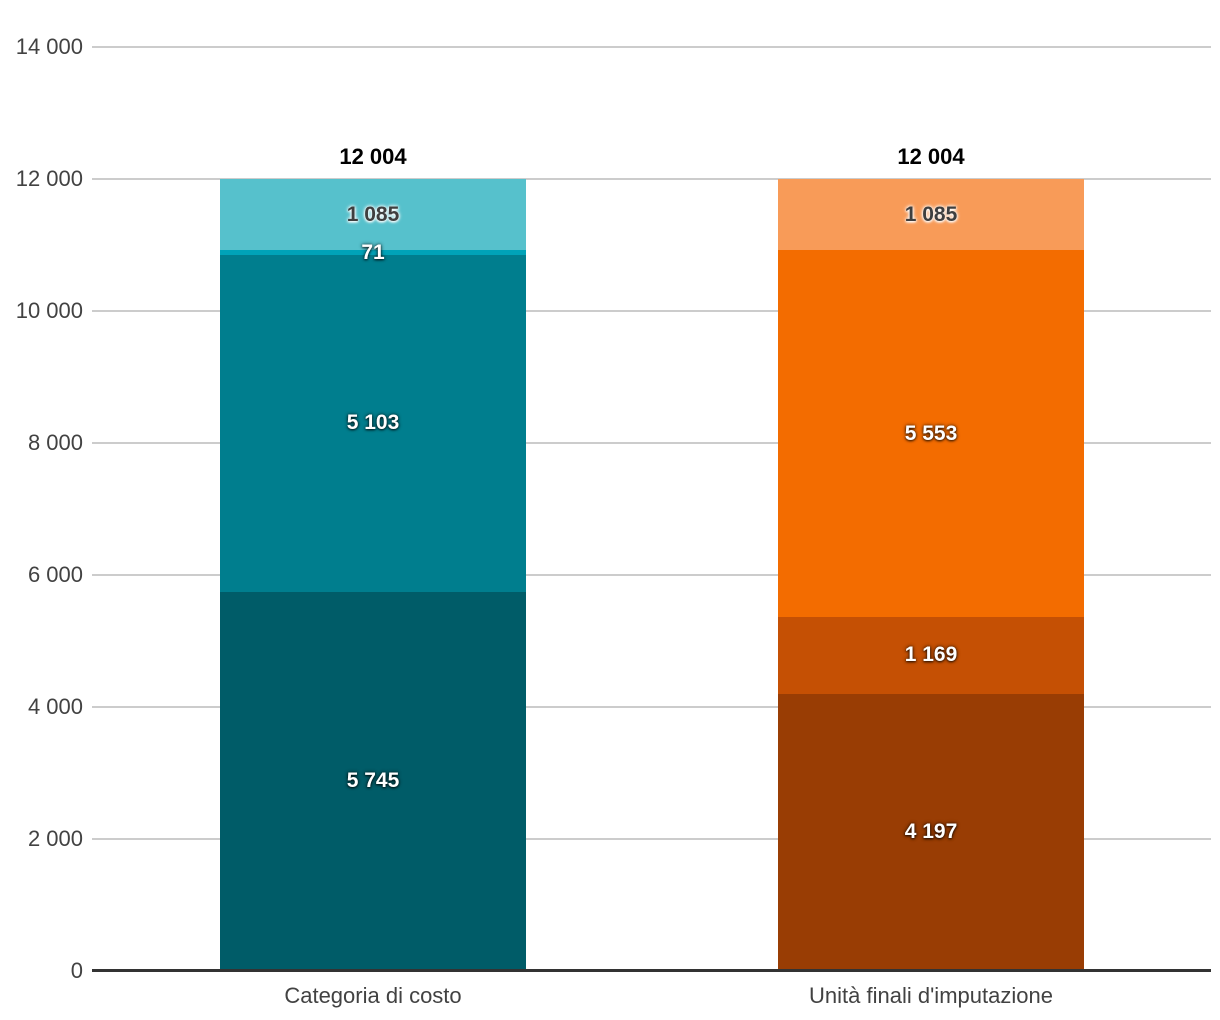  What do you see at coordinates (55, 706) in the screenshot?
I see `y-axis-tick-label: 4 000` at bounding box center [55, 706].